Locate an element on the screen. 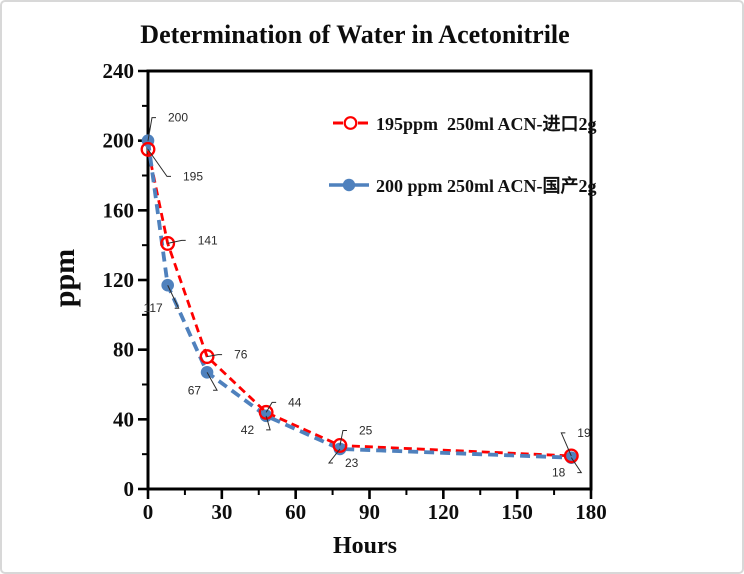  y-tick-label: 120 is located at coordinates (119, 280).